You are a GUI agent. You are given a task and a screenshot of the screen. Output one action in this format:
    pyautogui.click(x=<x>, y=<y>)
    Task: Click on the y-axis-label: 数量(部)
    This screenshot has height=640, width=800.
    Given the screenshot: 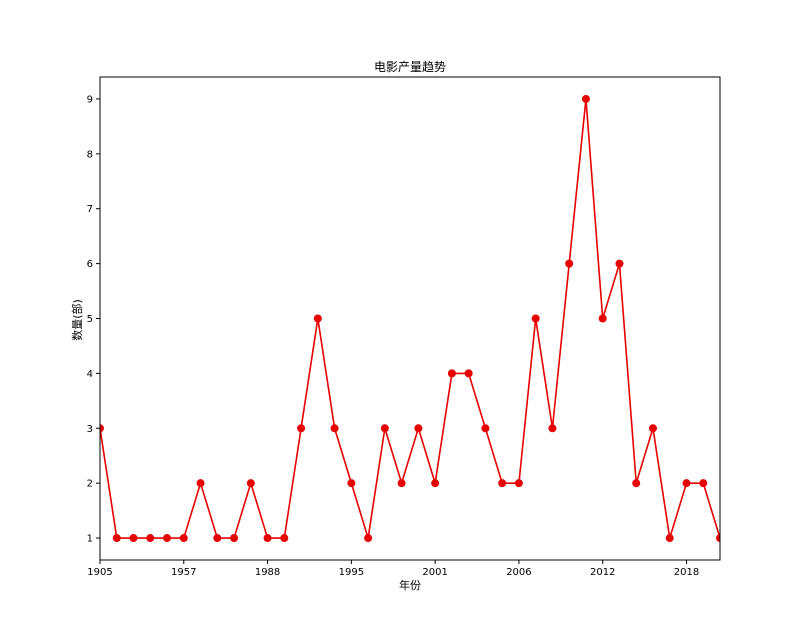 What is the action you would take?
    pyautogui.click(x=77, y=320)
    